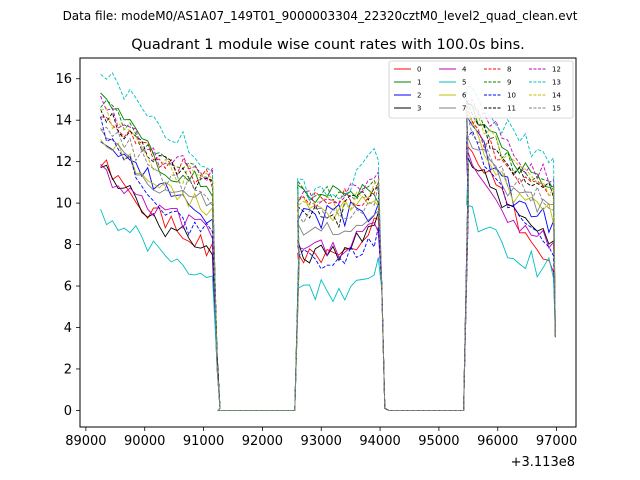  What do you see at coordinates (509, 83) in the screenshot?
I see `legend-label-9: 9` at bounding box center [509, 83].